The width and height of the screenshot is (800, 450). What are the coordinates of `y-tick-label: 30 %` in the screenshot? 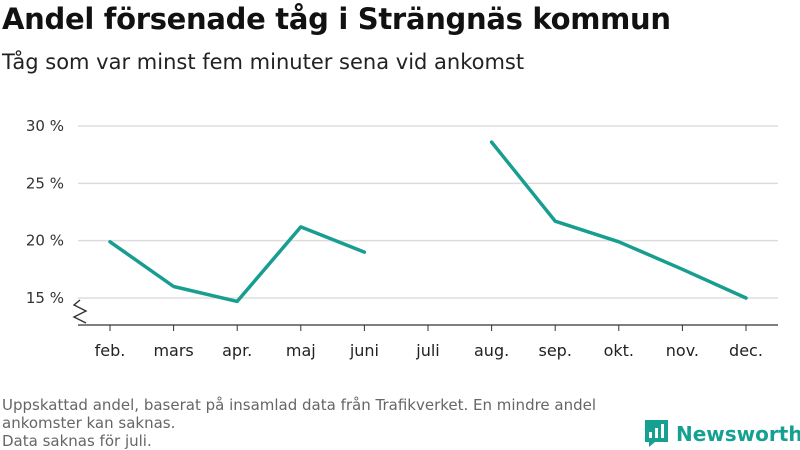 It's located at (45, 126).